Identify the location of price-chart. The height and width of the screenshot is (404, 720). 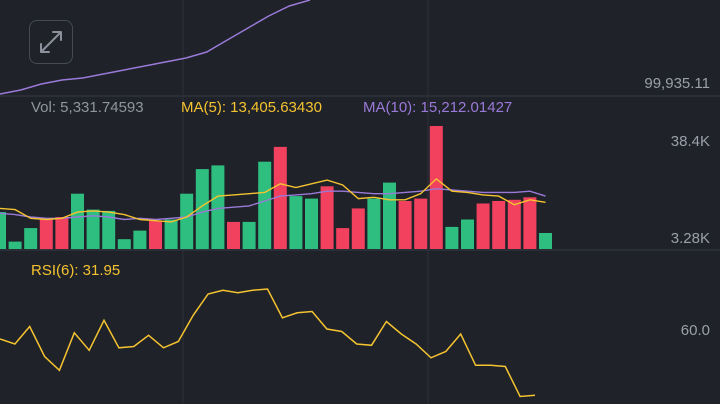
(155, 47).